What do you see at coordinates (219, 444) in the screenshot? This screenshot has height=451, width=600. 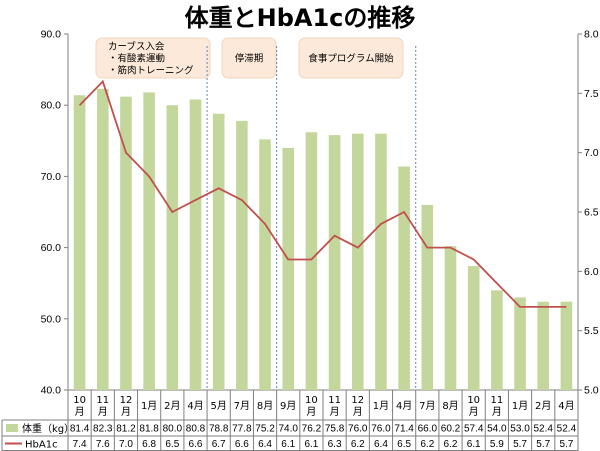 I see `hba1c-cell: 6.7` at bounding box center [219, 444].